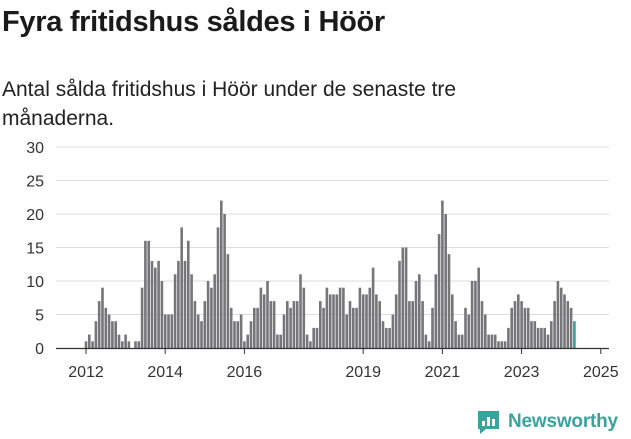  What do you see at coordinates (35, 148) in the screenshot?
I see `y-tick-label: 30` at bounding box center [35, 148].